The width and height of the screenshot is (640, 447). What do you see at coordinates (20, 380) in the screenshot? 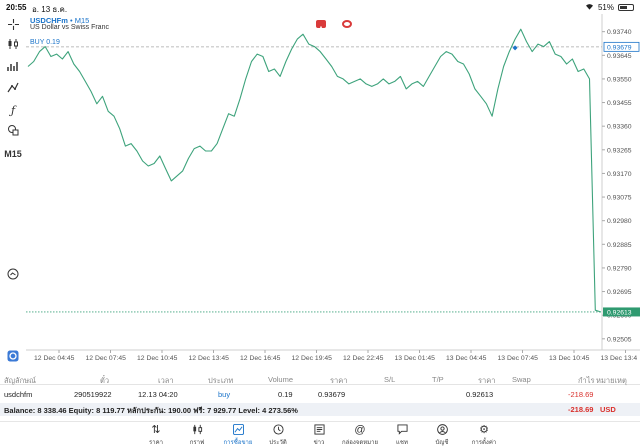
I see `col-symbol: สัญลักษณ์` at bounding box center [20, 380].